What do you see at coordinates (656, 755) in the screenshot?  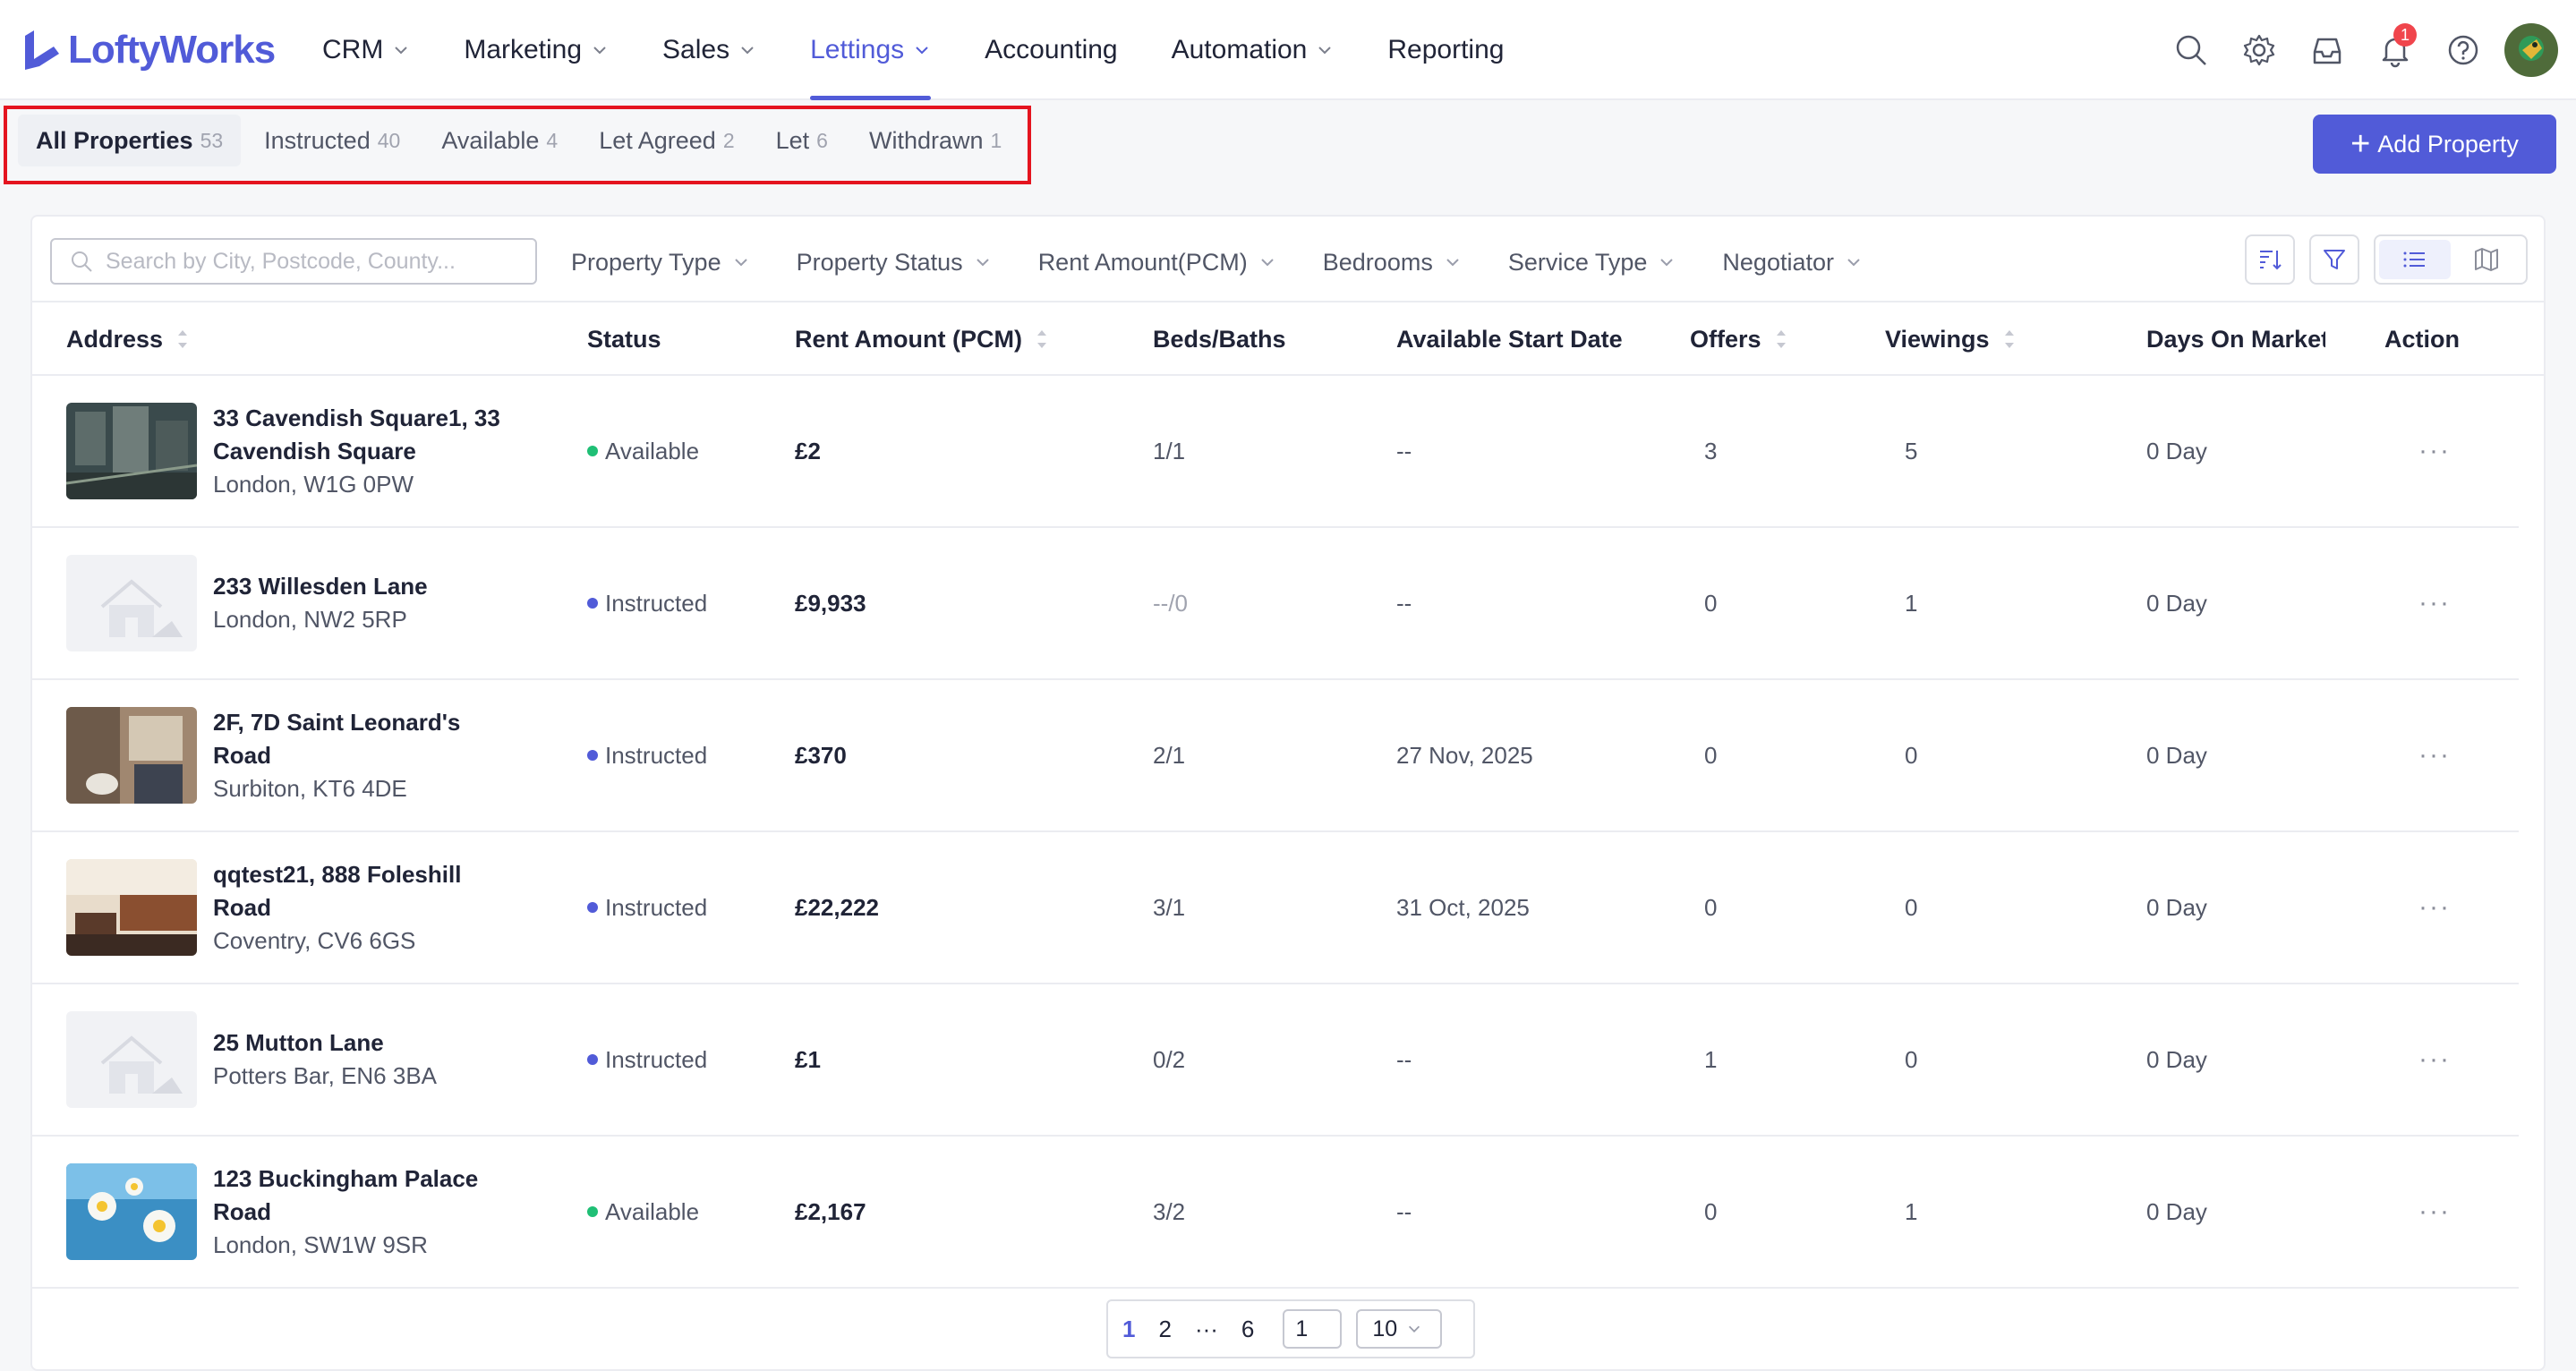 I see `status-text: Instructed` at bounding box center [656, 755].